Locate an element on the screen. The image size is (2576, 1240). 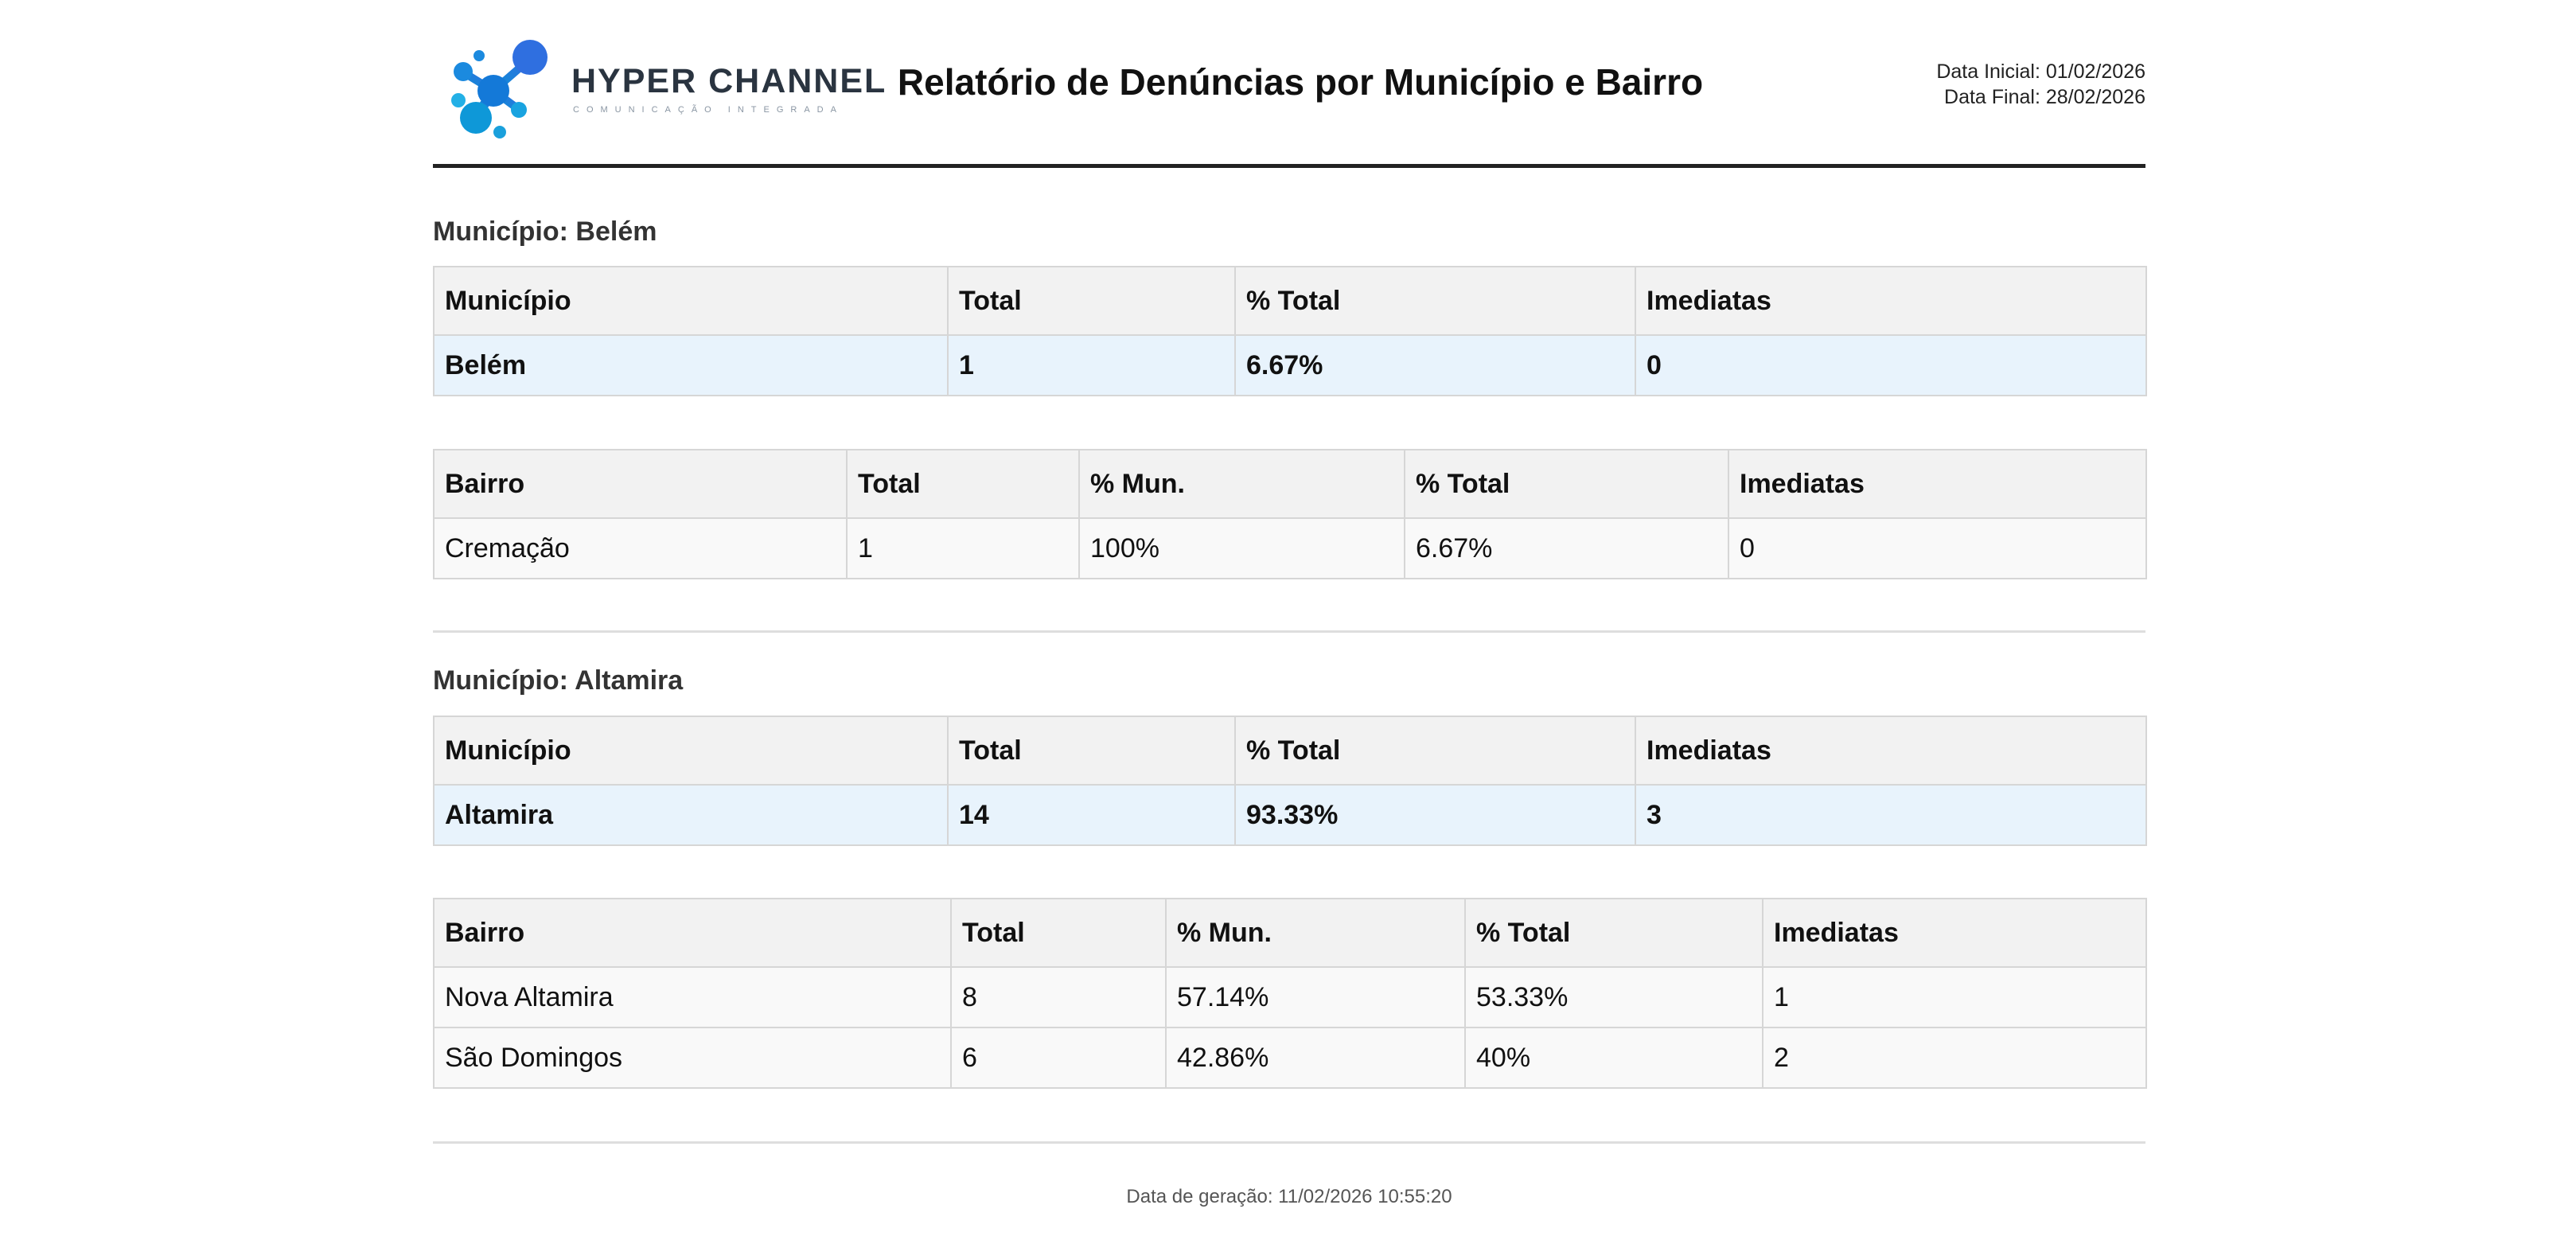
cell-total: 14 is located at coordinates (1091, 815).